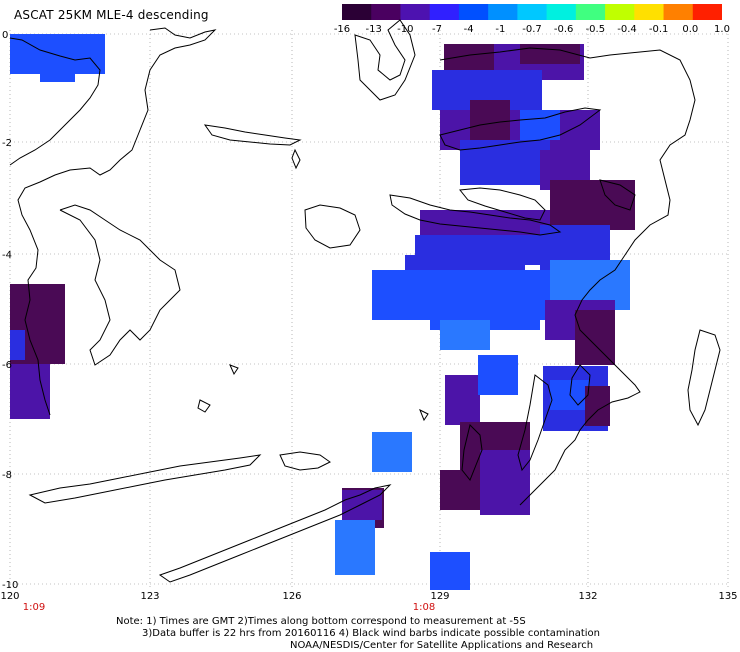  Describe the element at coordinates (7, 475) in the screenshot. I see `y-tick-label: -8` at that location.